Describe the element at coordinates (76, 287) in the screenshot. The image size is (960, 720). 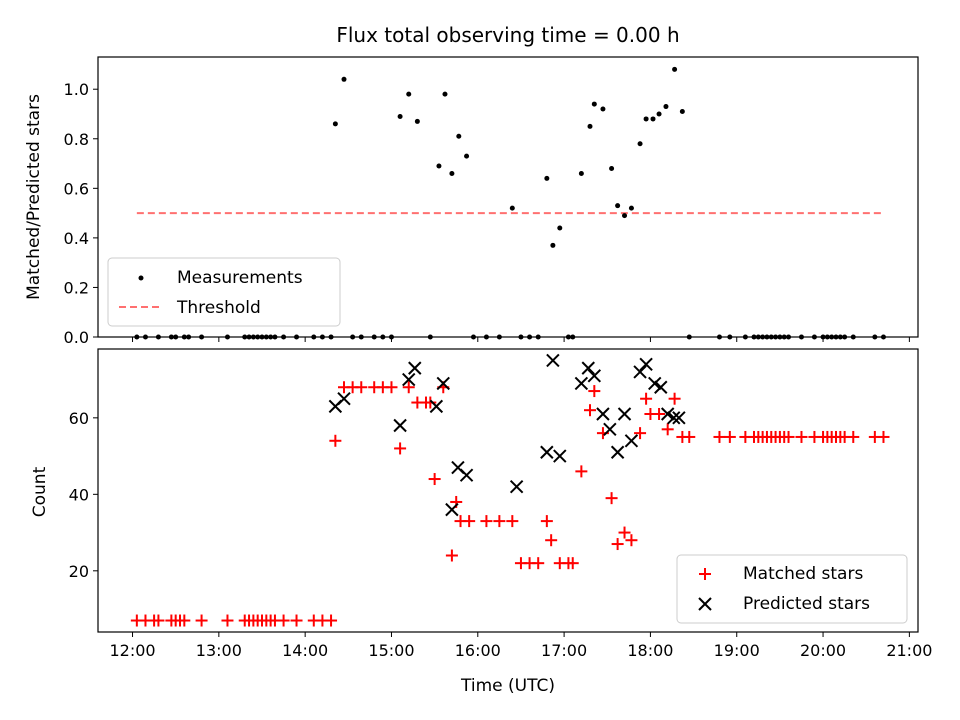
I see `top-ytick-label: 0.2` at that location.